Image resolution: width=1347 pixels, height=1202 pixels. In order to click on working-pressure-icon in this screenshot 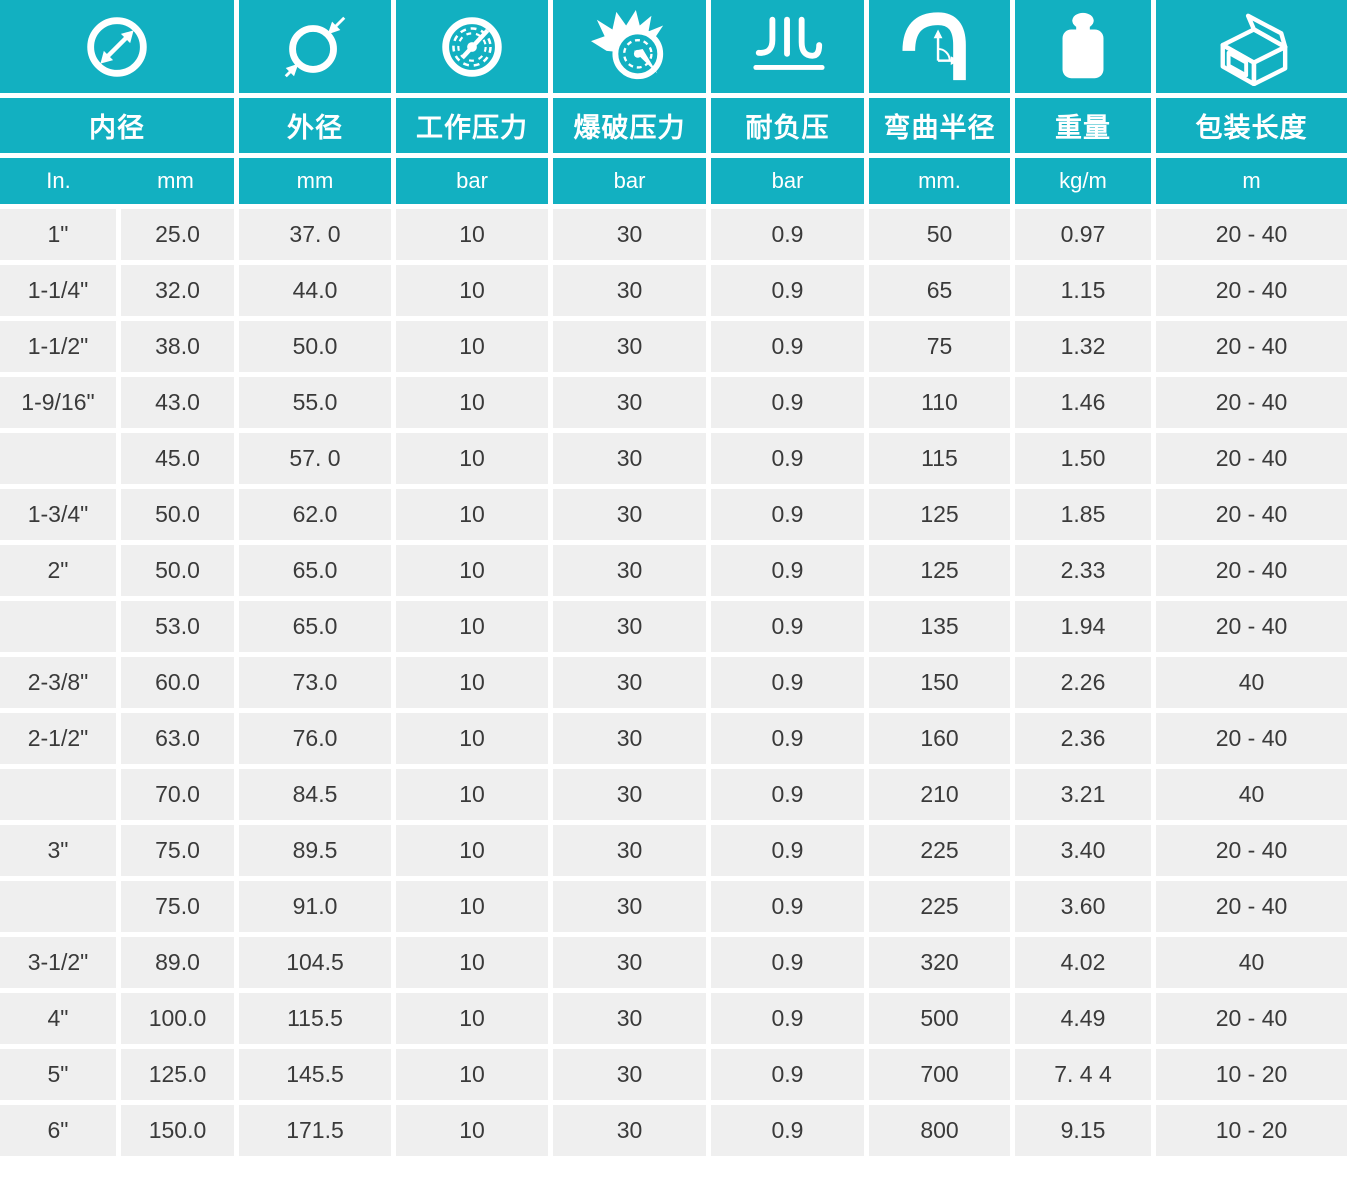, I will do `click(472, 46)`.